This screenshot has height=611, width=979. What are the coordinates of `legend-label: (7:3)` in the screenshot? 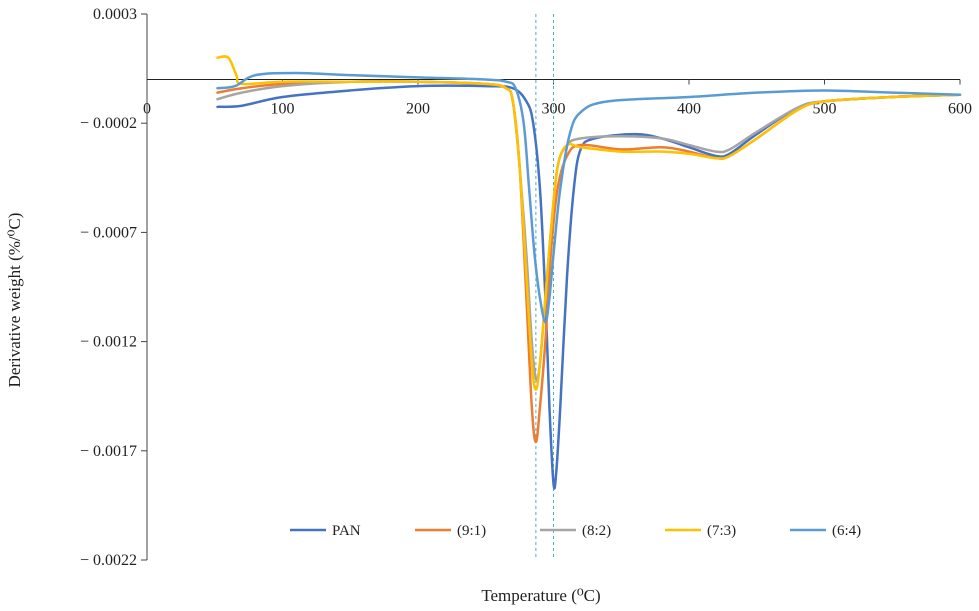 It's located at (721, 531).